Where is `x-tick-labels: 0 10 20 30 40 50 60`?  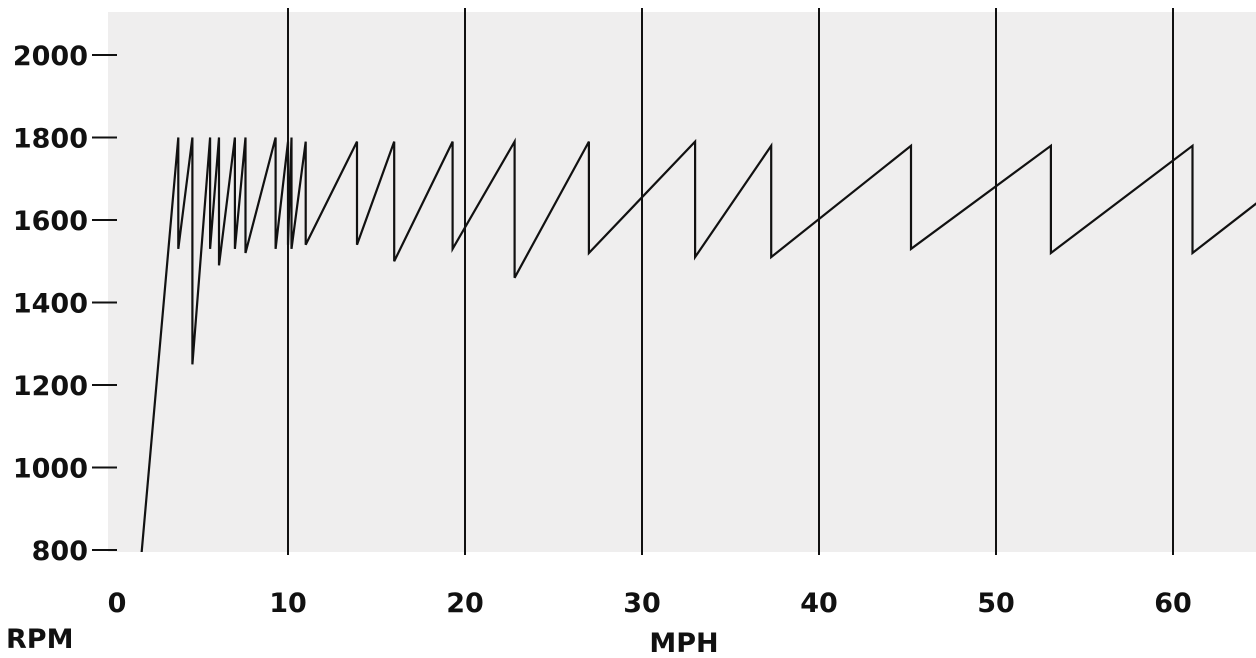
x-tick-labels: 0 10 20 30 40 50 60 is located at coordinates (650, 603).